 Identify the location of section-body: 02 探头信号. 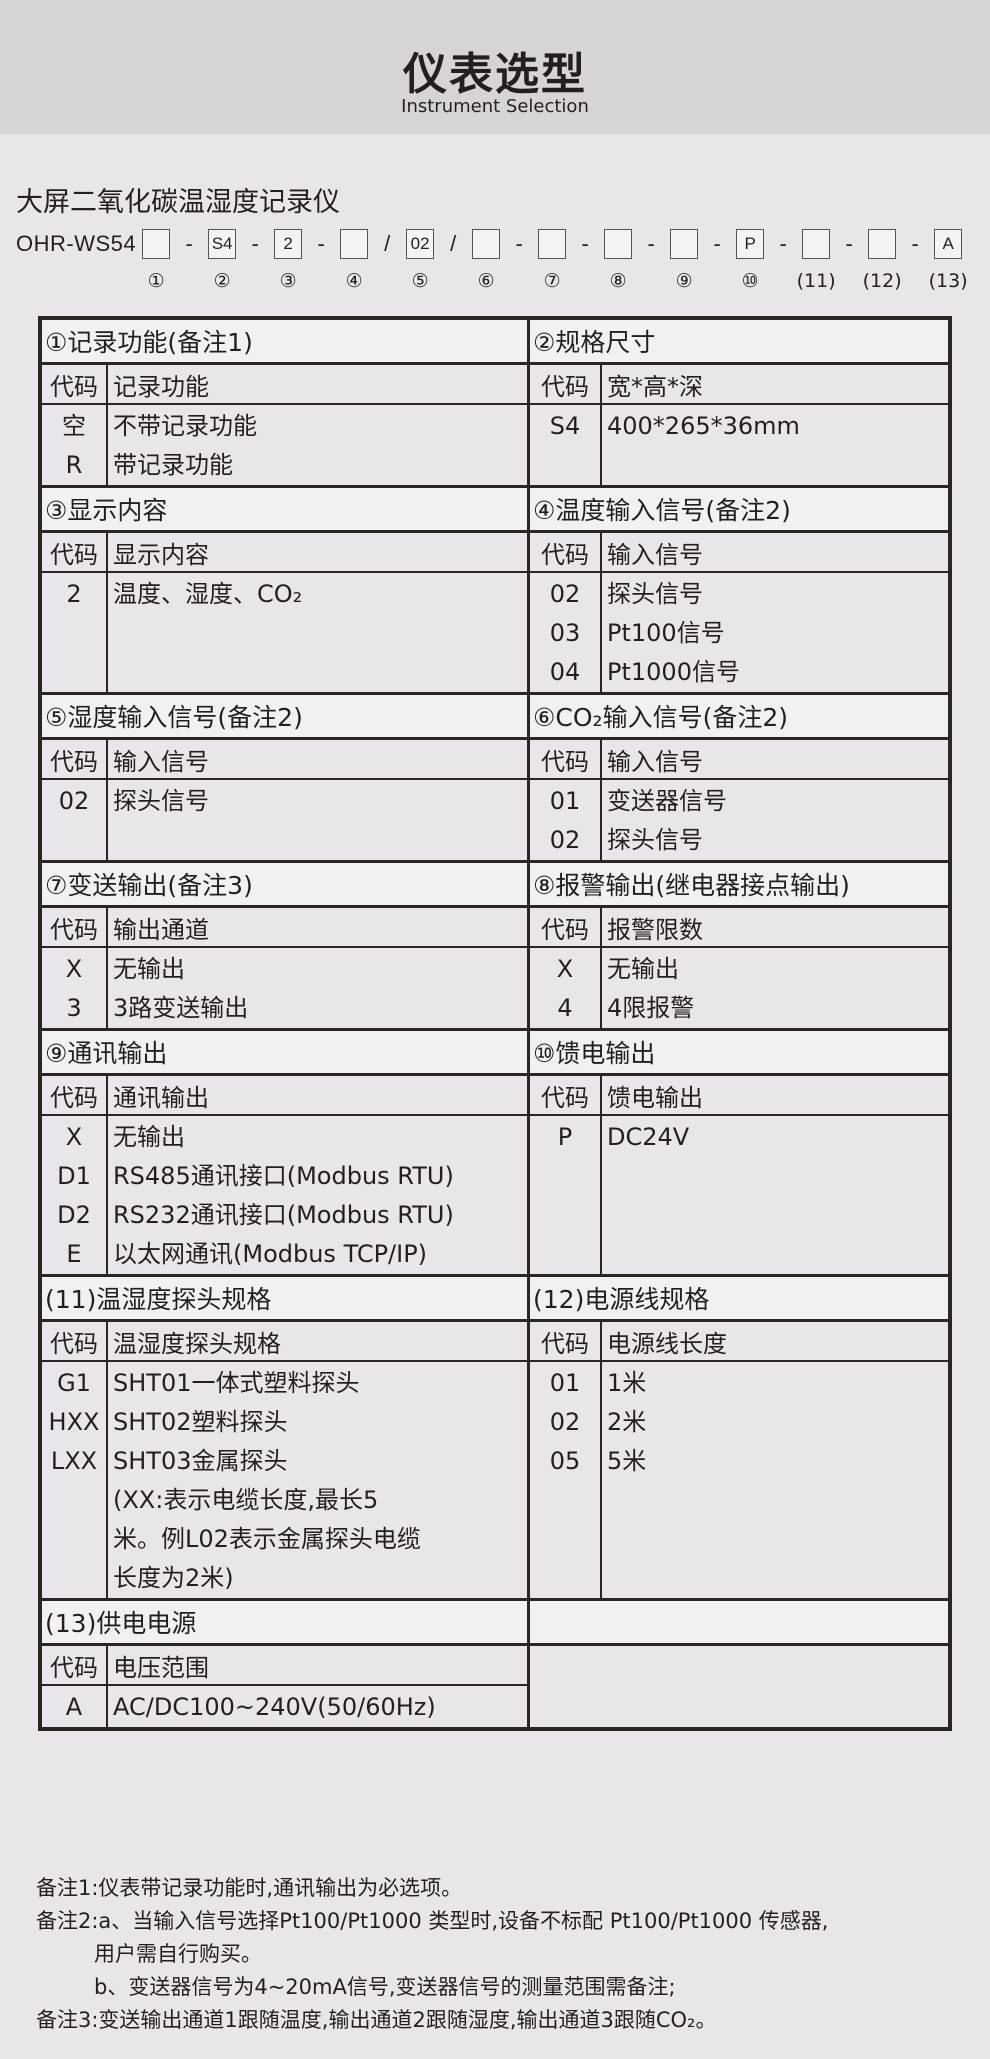
(284, 820).